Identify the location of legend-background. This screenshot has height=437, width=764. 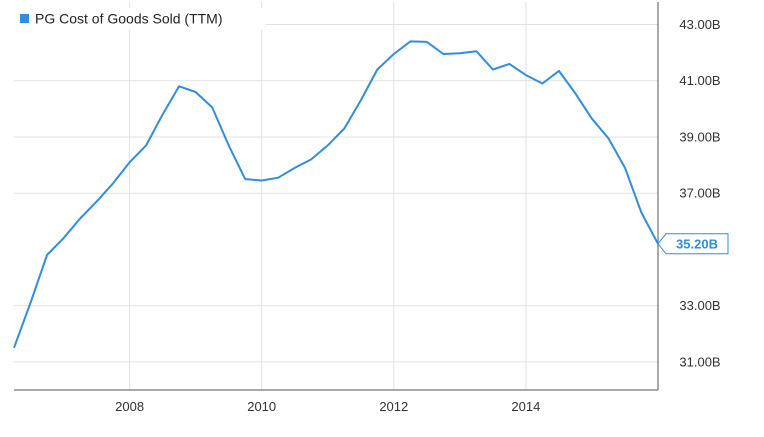
(140, 19).